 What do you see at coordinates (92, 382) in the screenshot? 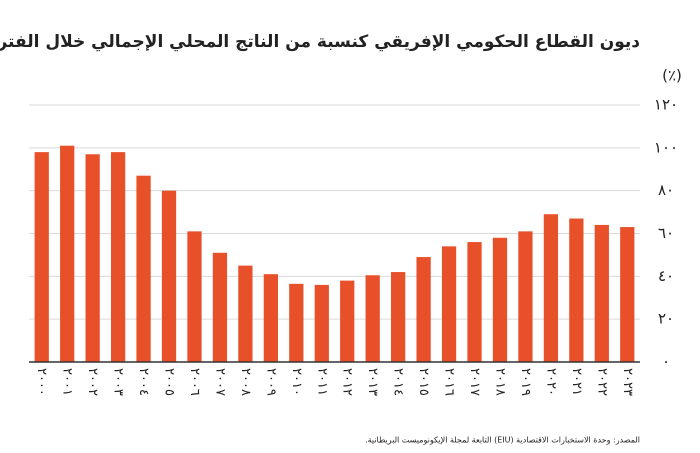
I see `x-tick-label: ٢٠٠٢` at bounding box center [92, 382].